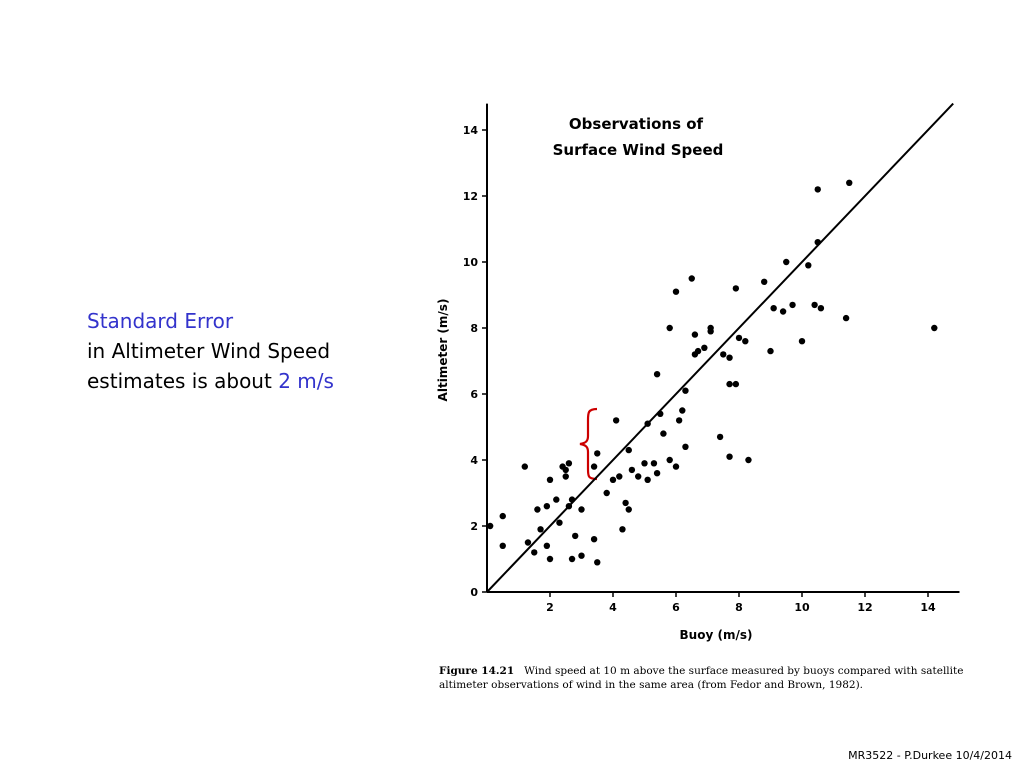 The width and height of the screenshot is (1024, 768). I want to click on y-axis-label: Altimeter (m/s), so click(443, 350).